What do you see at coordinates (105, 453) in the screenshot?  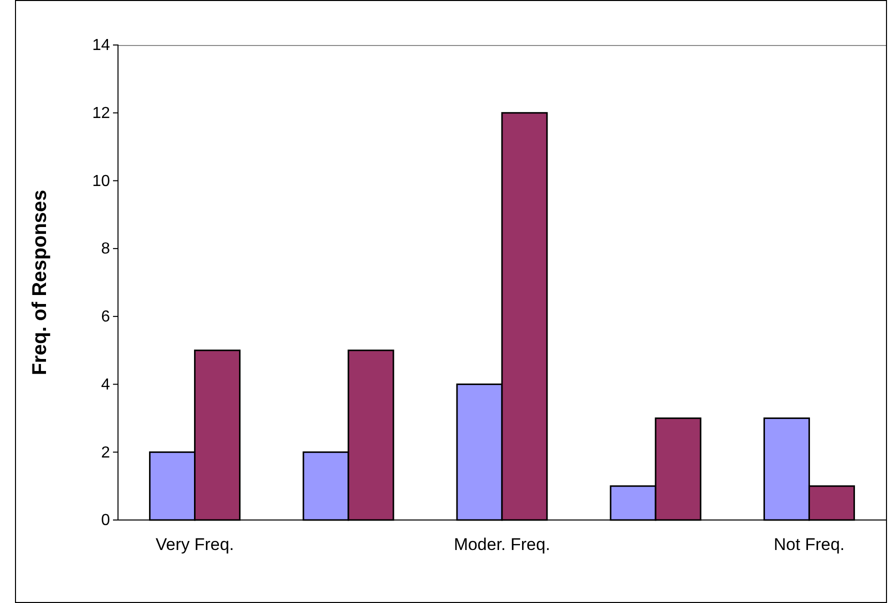 I see `y-tick-label: 2` at bounding box center [105, 453].